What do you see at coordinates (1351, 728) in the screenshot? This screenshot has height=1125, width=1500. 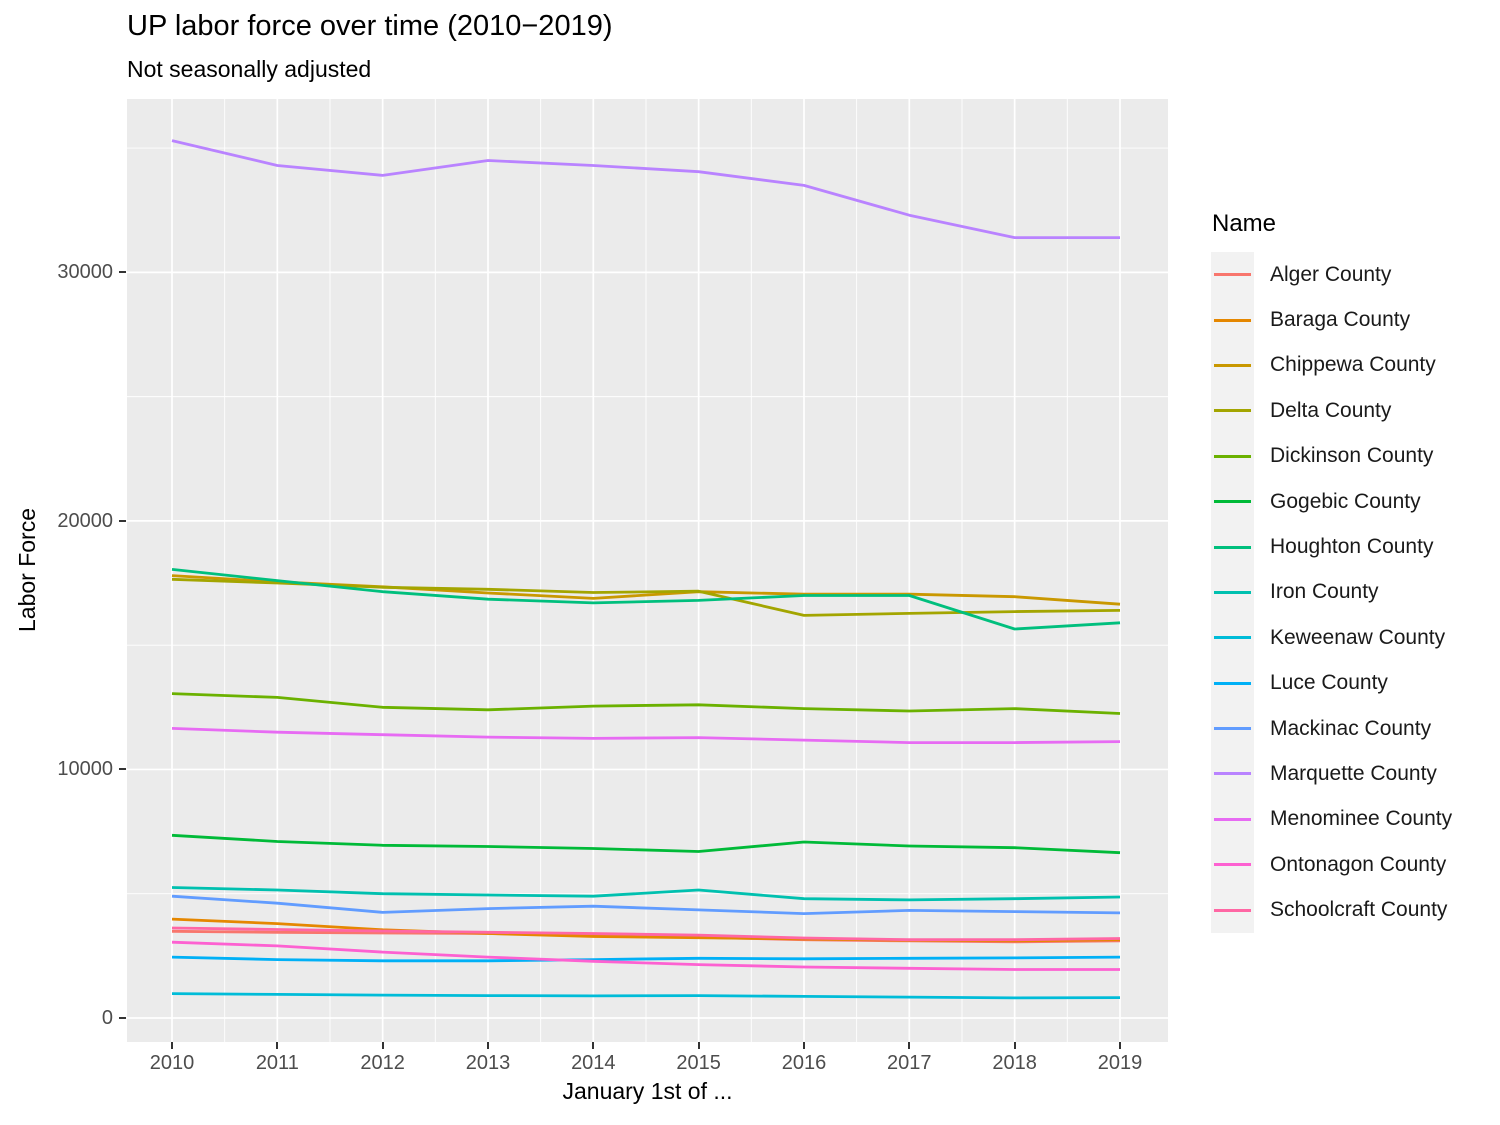 I see `legend-item-label: Mackinac County` at bounding box center [1351, 728].